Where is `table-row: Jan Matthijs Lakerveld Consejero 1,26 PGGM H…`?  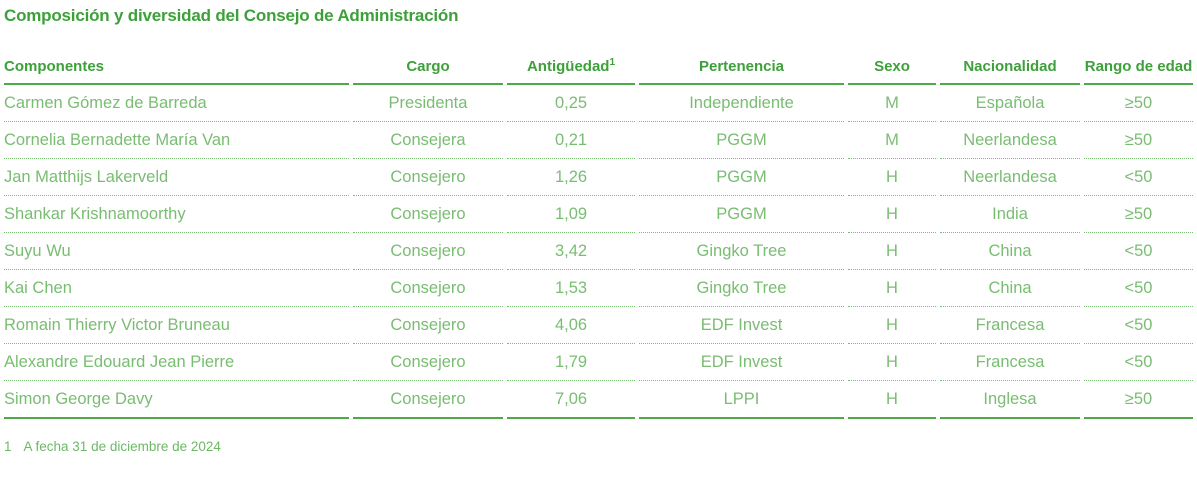
table-row: Jan Matthijs Lakerveld Consejero 1,26 PGGM H… is located at coordinates (598, 177).